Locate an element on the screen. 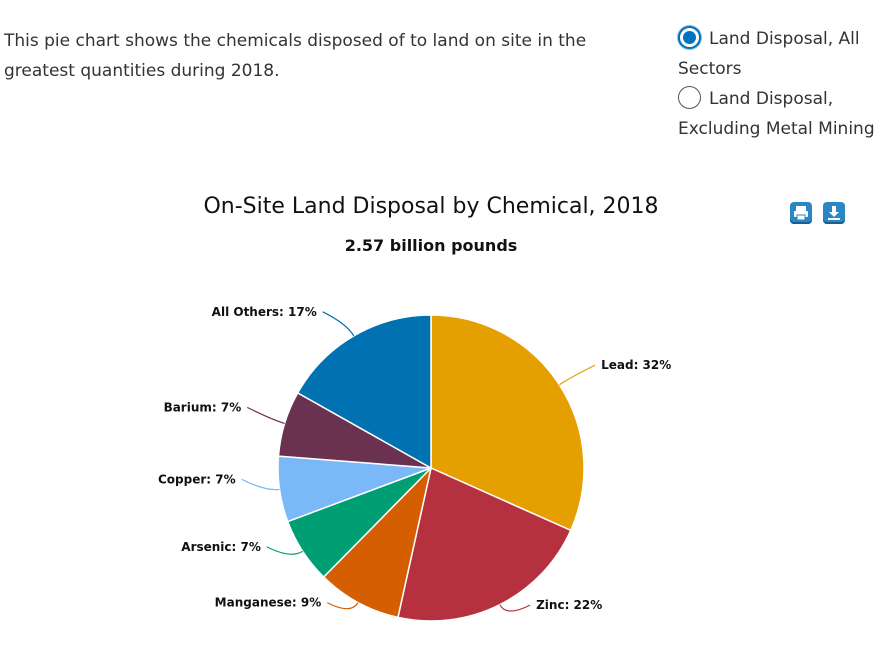 Image resolution: width=880 pixels, height=660 pixels. connector-copper is located at coordinates (260, 484).